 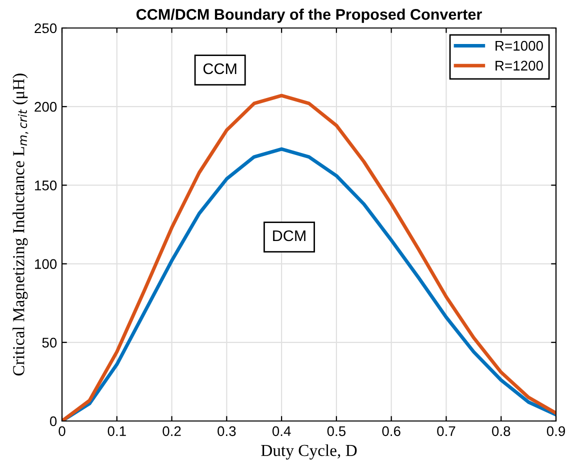 I want to click on x-tick-label: 0.4, so click(x=281, y=431).